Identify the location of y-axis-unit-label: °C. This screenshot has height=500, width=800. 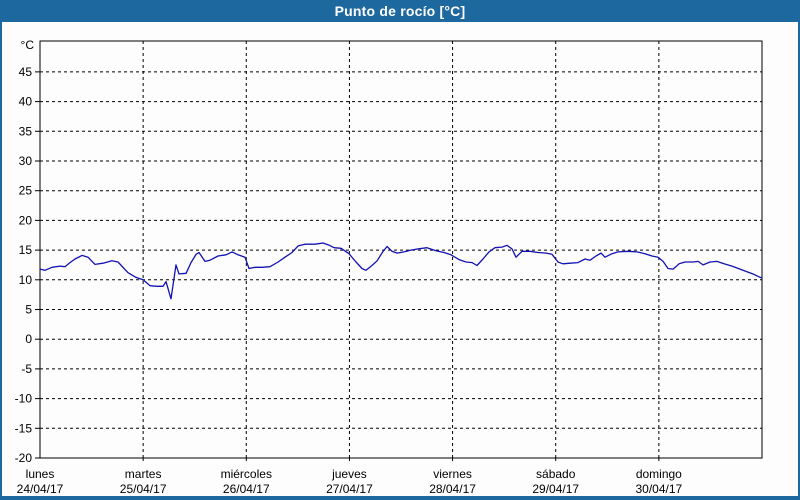
(28, 45).